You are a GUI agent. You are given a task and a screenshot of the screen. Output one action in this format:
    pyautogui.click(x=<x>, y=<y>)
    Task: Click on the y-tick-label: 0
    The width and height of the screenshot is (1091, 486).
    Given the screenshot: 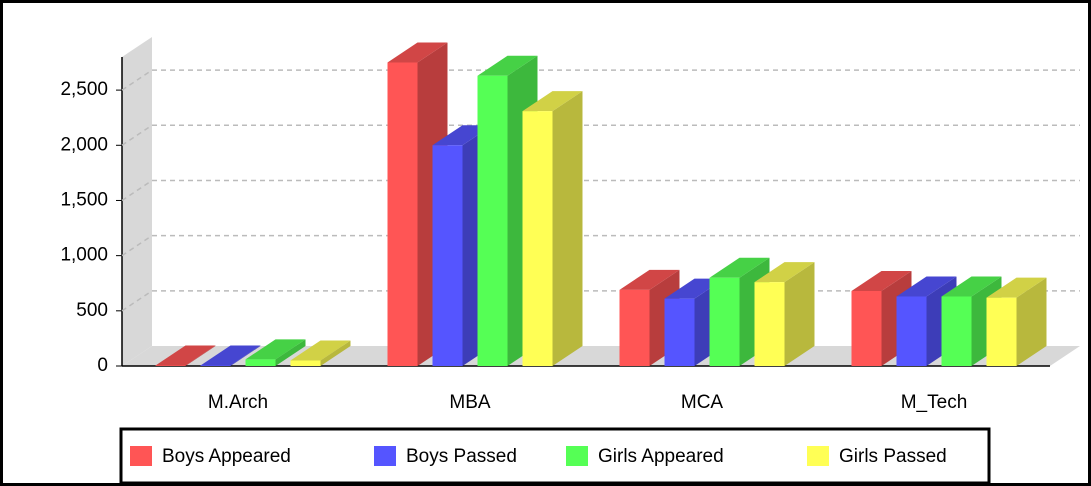 What is the action you would take?
    pyautogui.click(x=102, y=365)
    